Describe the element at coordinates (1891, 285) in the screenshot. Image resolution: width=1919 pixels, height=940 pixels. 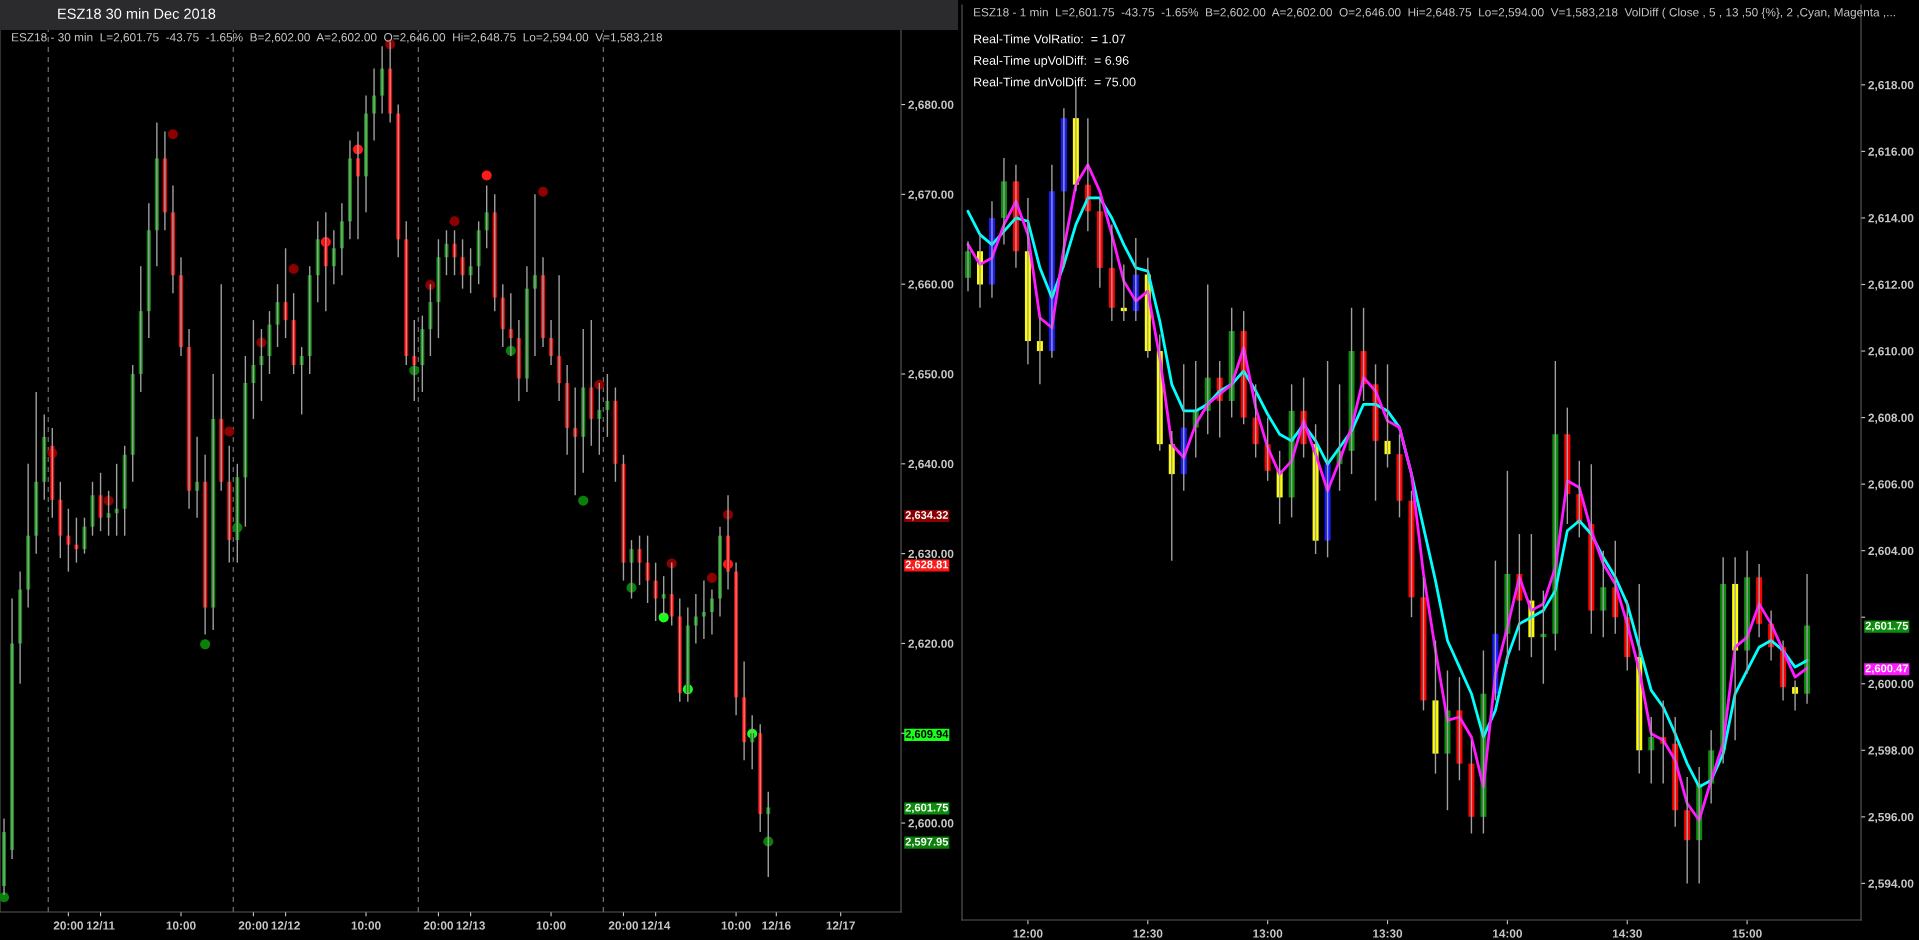
I see `y-tick-label: 2,612.00` at that location.